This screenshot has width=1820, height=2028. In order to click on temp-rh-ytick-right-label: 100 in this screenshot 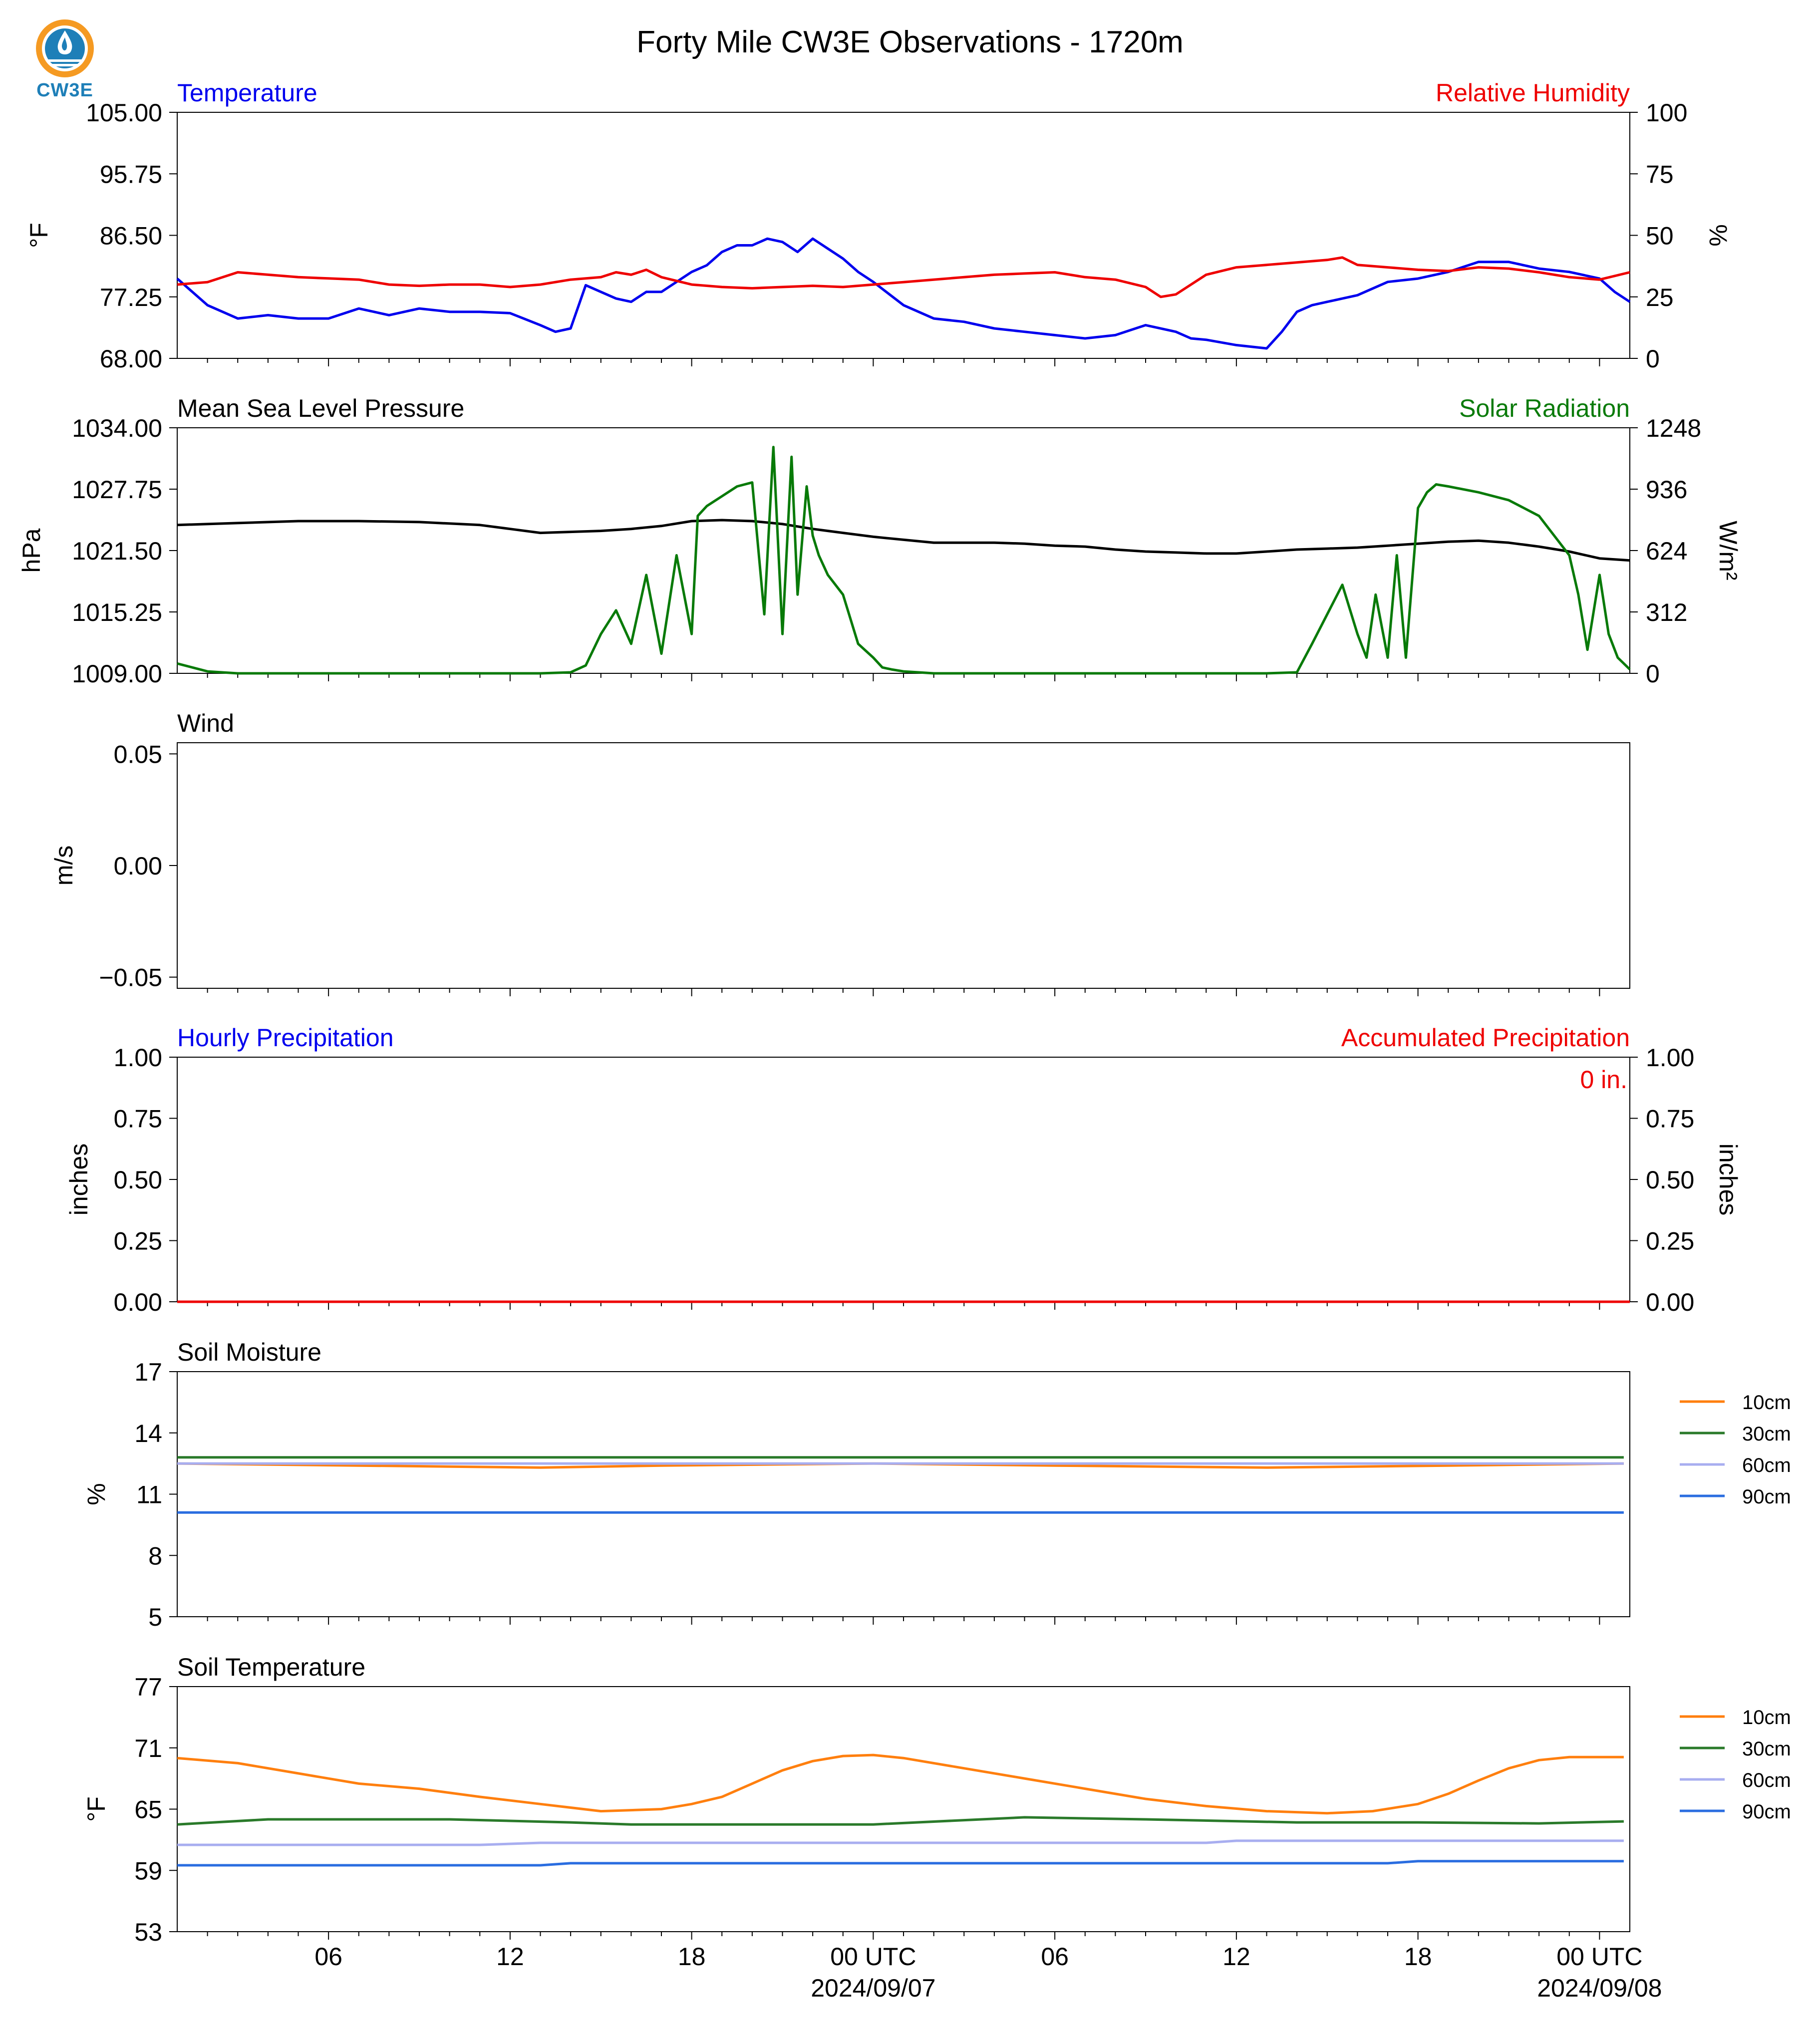, I will do `click(1666, 113)`.